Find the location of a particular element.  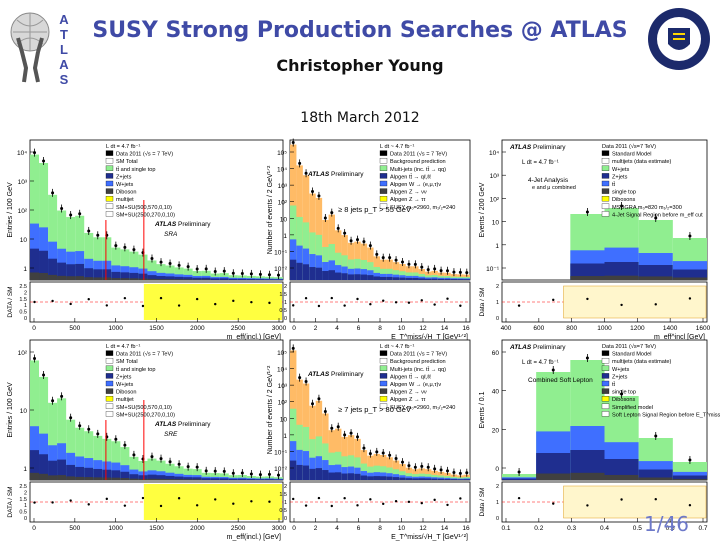

legend-entry: Alpgen tt̄ → qℓ,ℓℓ is located at coordinates (410, 177).